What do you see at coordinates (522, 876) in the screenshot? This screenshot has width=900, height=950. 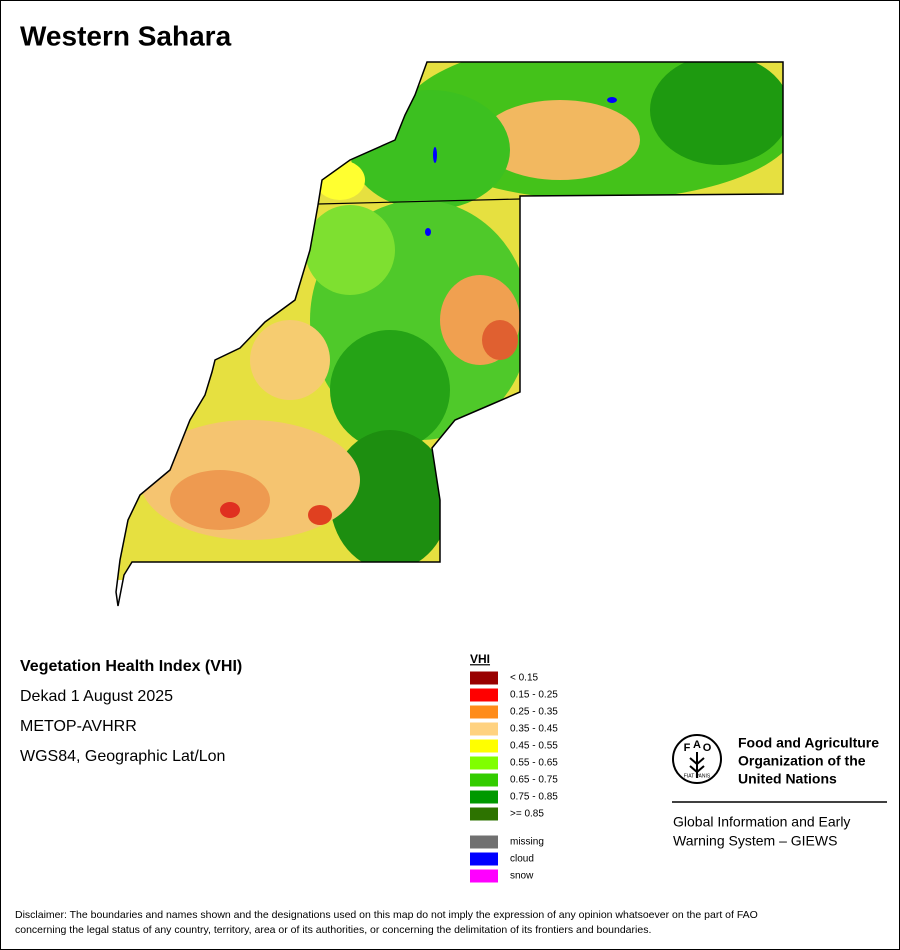 I see `legend-label: snow` at bounding box center [522, 876].